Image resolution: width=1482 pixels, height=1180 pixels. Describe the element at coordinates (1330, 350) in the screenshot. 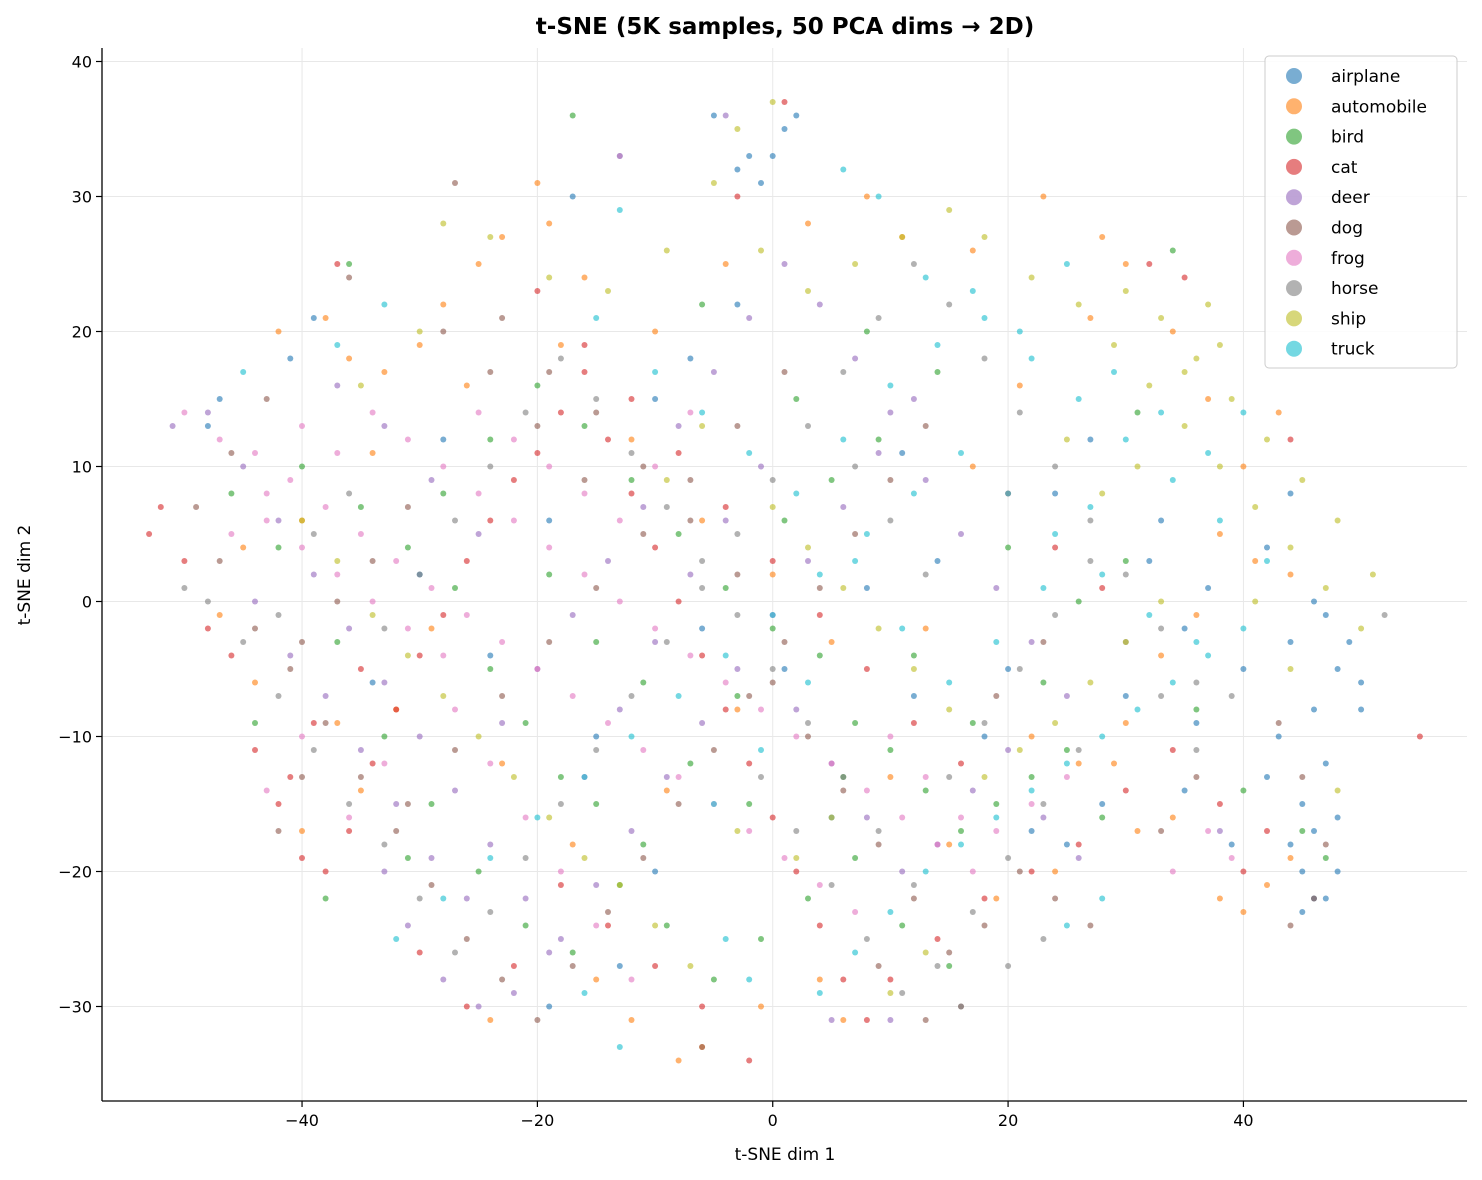

I see `legend-item-truck: truck` at that location.